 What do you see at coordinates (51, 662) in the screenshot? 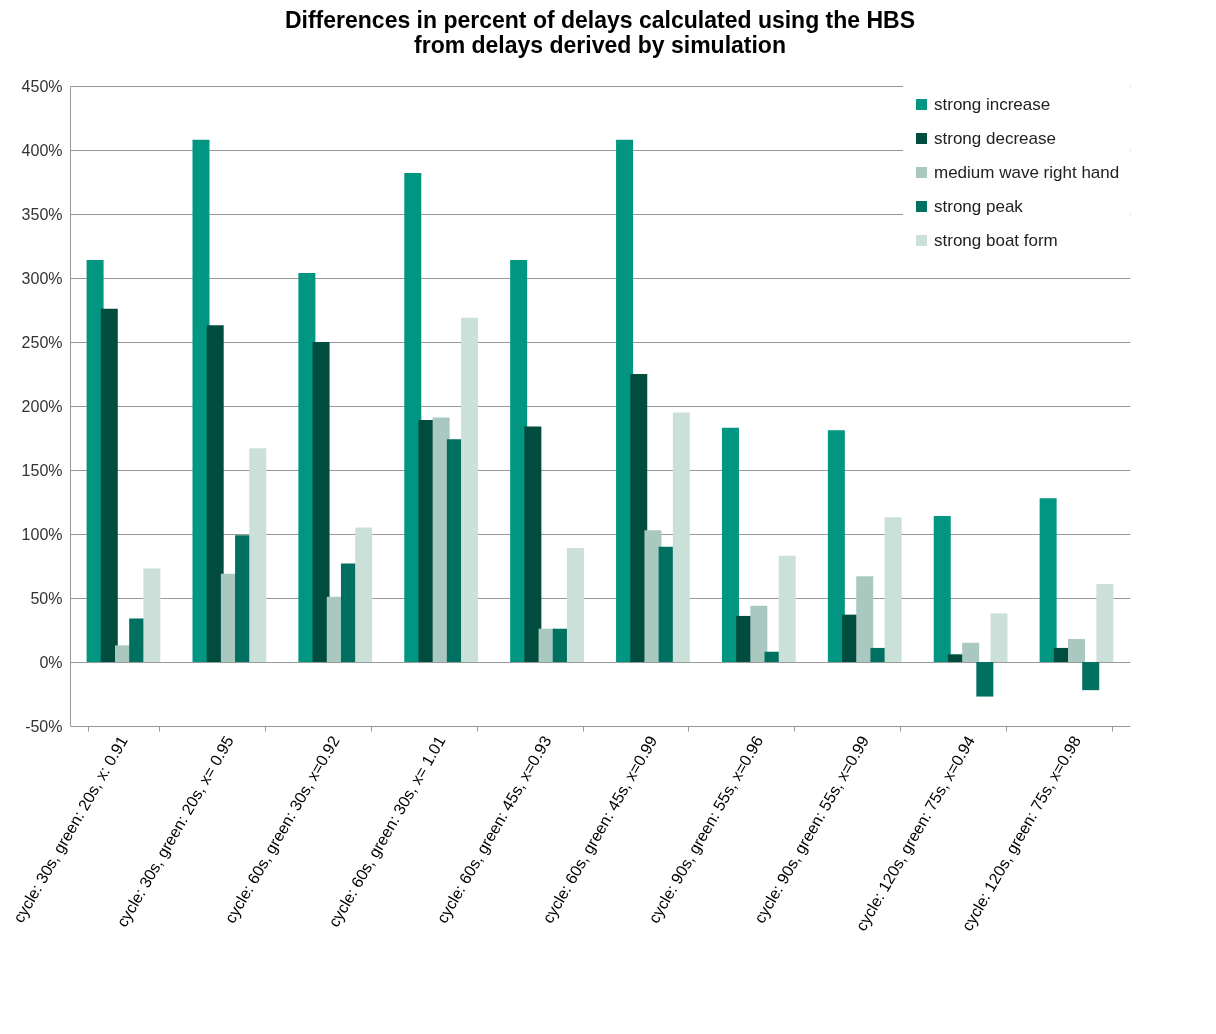
I see `y-tick-label: 0%` at bounding box center [51, 662].